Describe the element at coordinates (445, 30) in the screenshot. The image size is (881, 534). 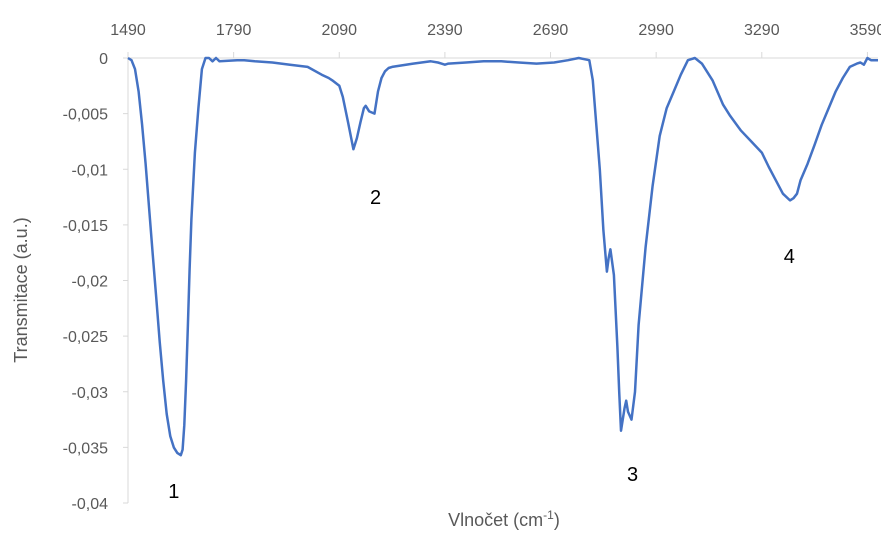
I see `x-tick-label: 2390` at that location.